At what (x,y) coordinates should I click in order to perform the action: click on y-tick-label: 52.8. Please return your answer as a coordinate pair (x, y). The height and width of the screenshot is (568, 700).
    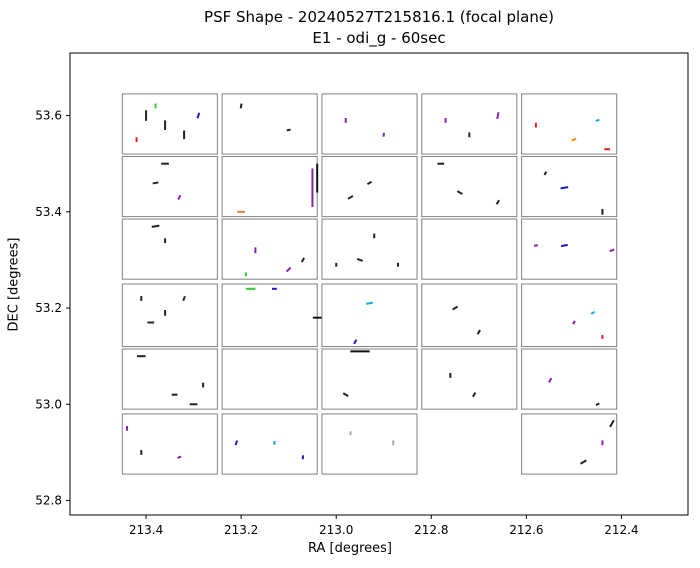
    Looking at the image, I should click on (48, 501).